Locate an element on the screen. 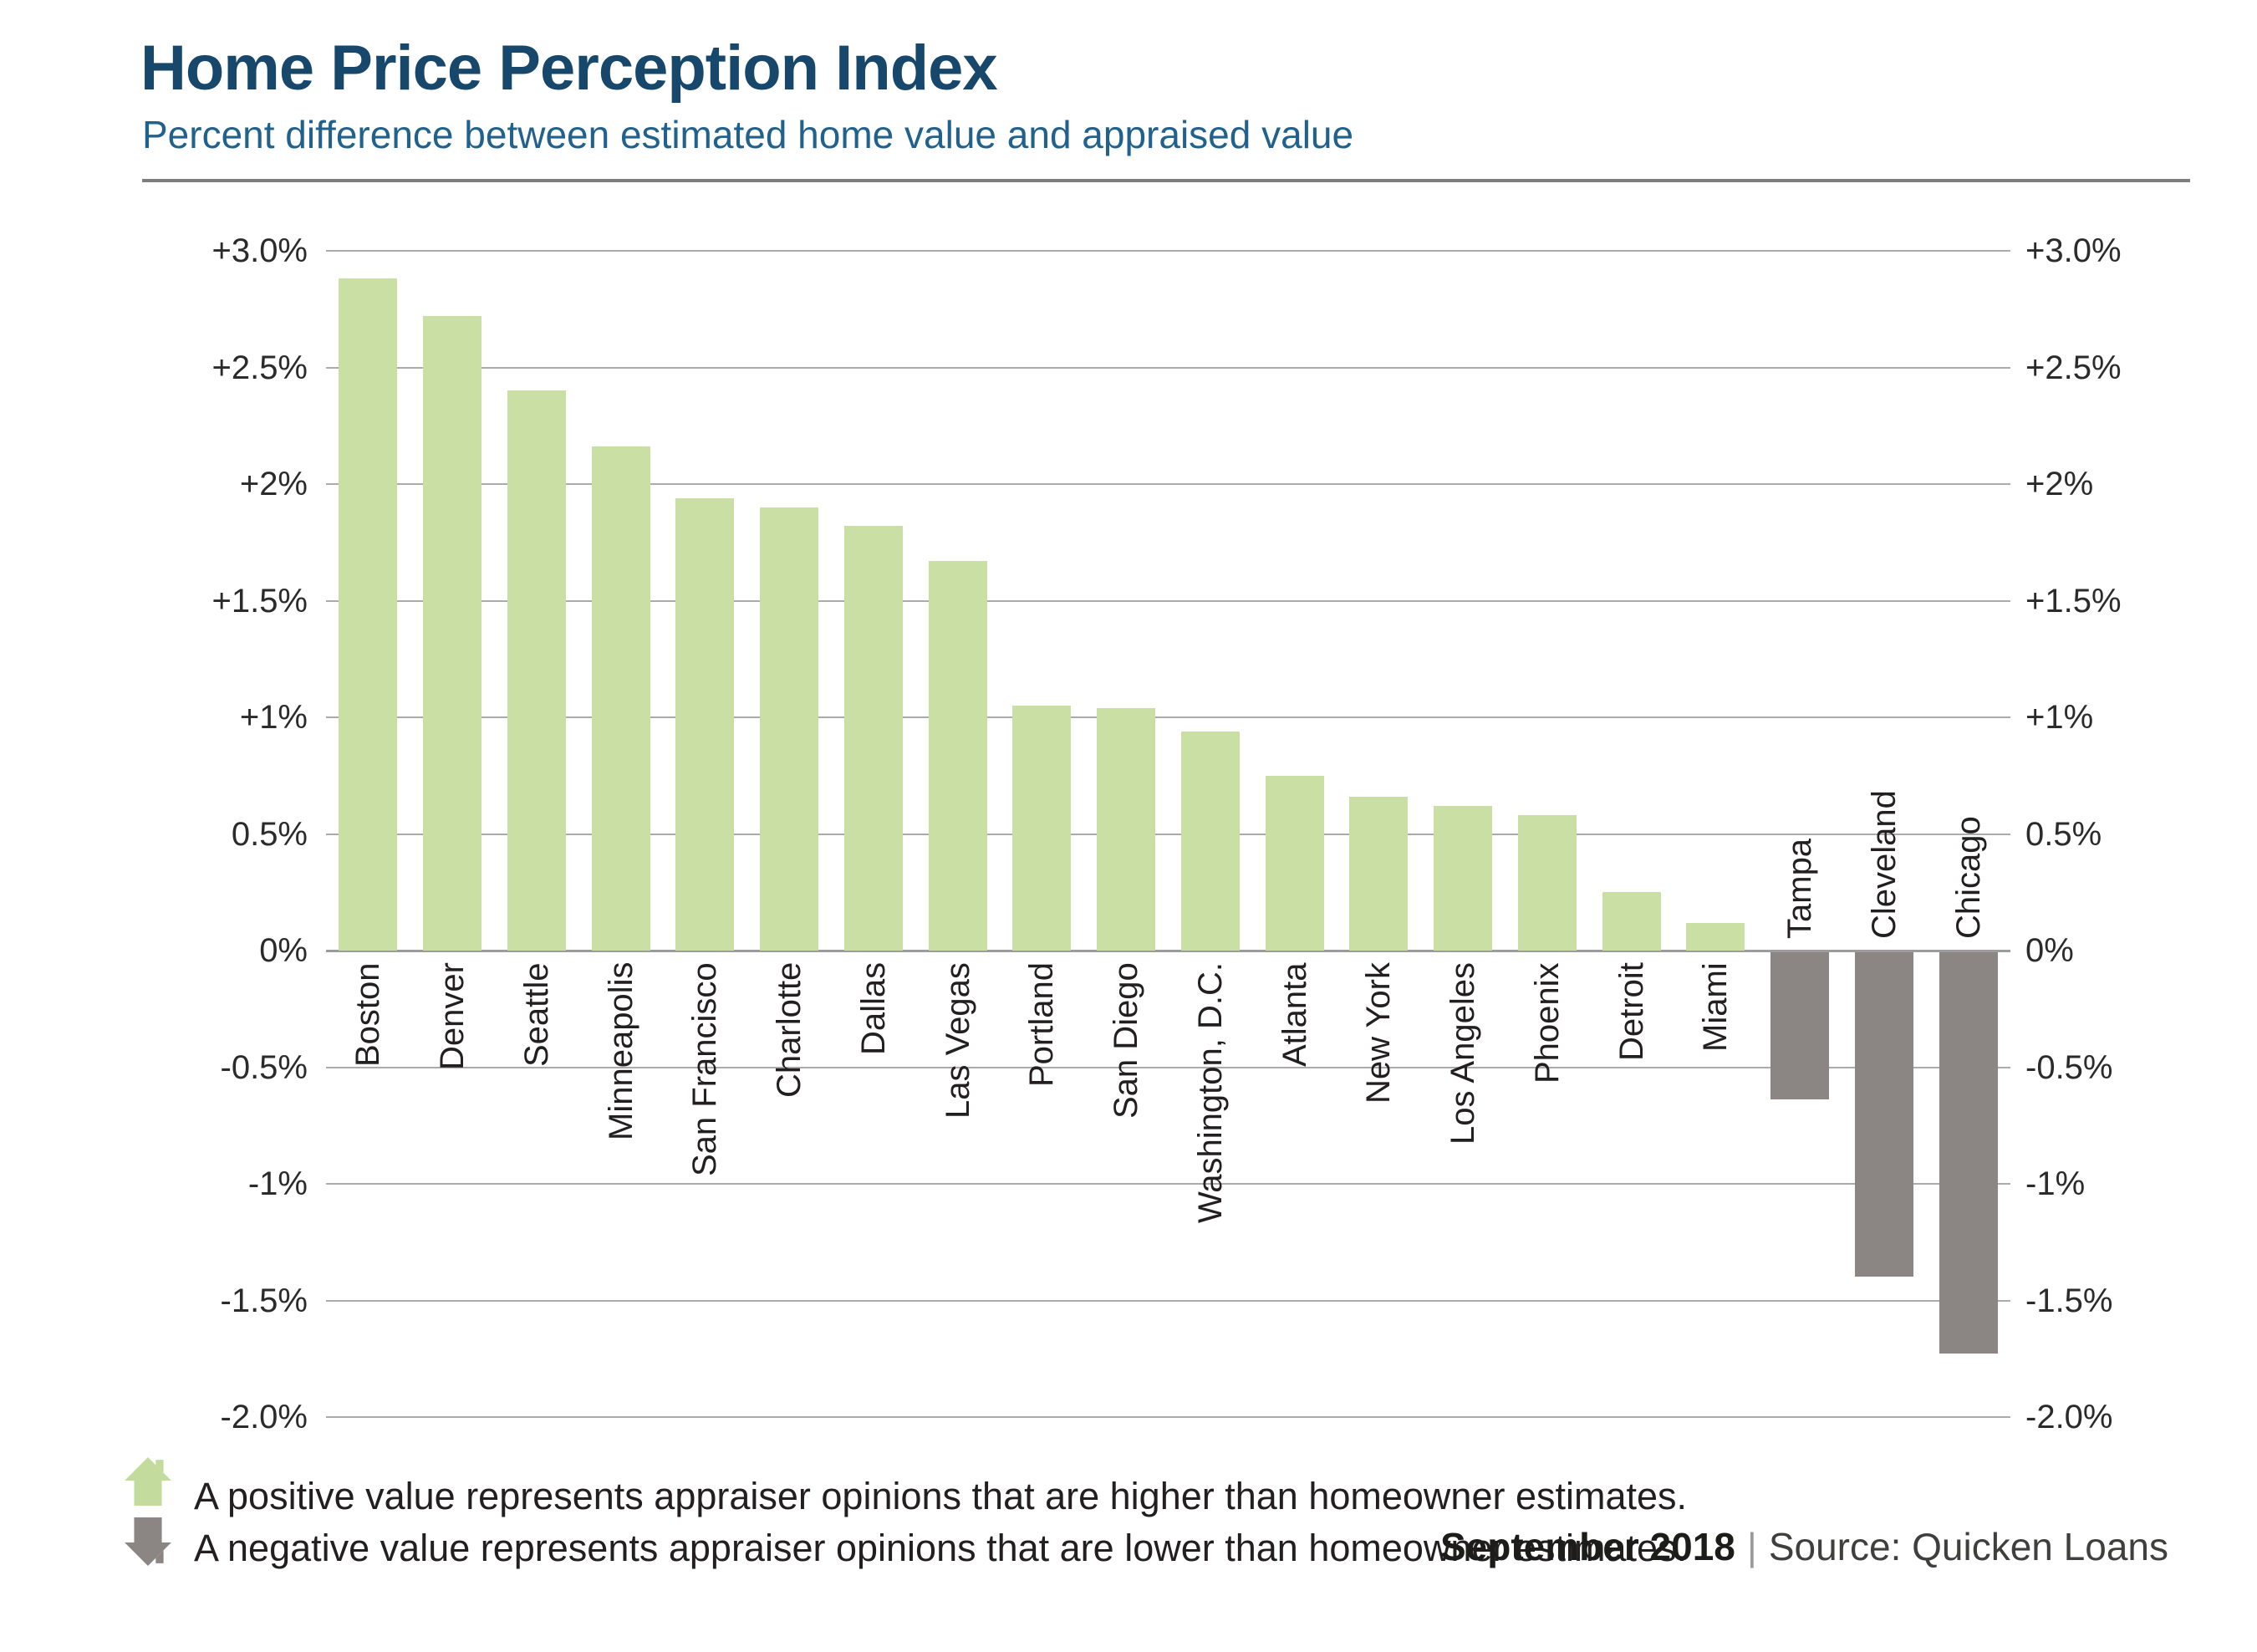 Image resolution: width=2257 pixels, height=1652 pixels. city-label-los-angeles: Los Angeles is located at coordinates (1463, 1053).